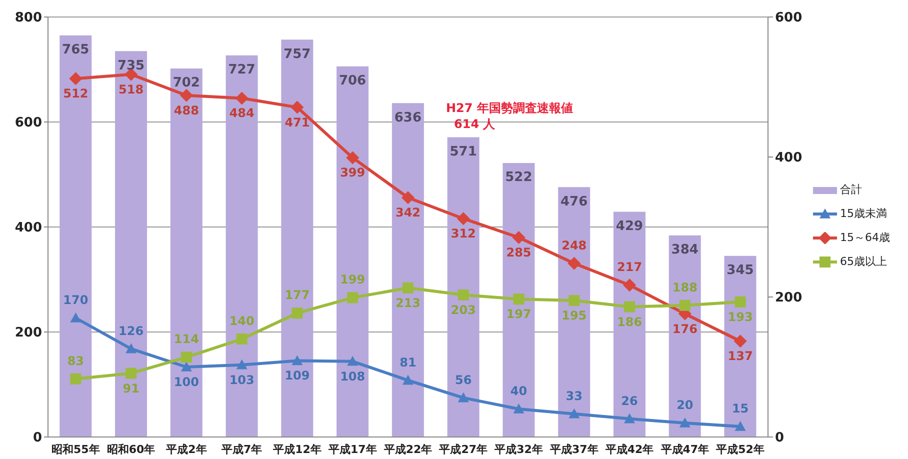 The image size is (908, 459). Describe the element at coordinates (75, 93) in the screenshot. I see `data-label: 512` at that location.